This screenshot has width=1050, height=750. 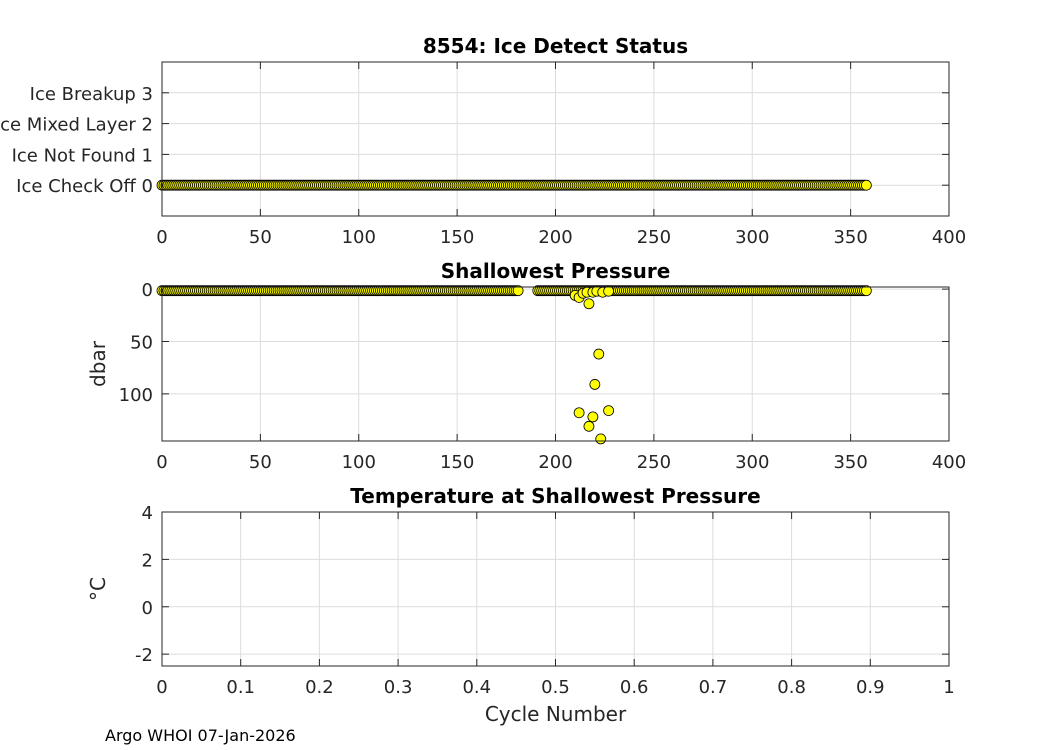 What do you see at coordinates (136, 395) in the screenshot?
I see `y-tick-label: 100` at bounding box center [136, 395].